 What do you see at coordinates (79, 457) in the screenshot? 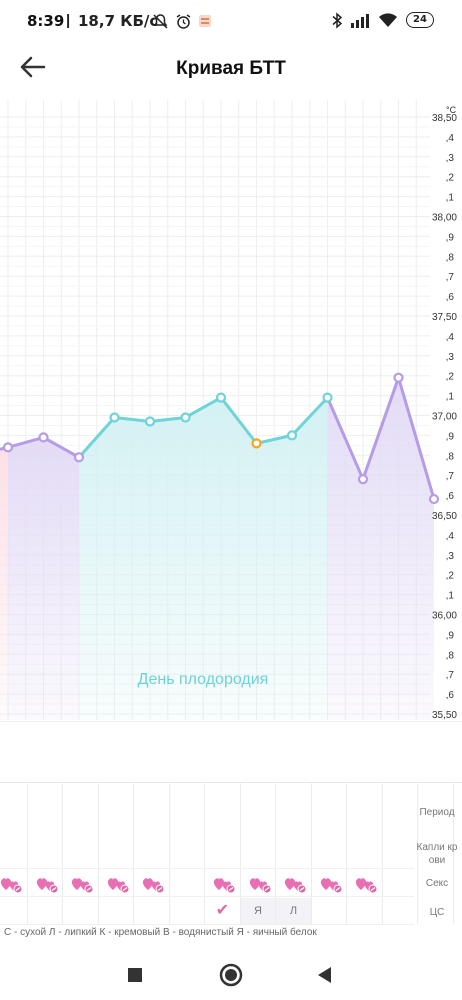
I see `data-point-17.11` at bounding box center [79, 457].